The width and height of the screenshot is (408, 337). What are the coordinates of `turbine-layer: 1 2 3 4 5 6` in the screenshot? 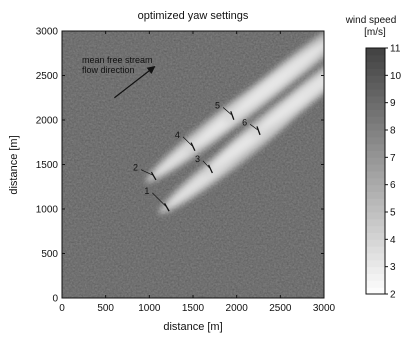 It's located at (197, 156).